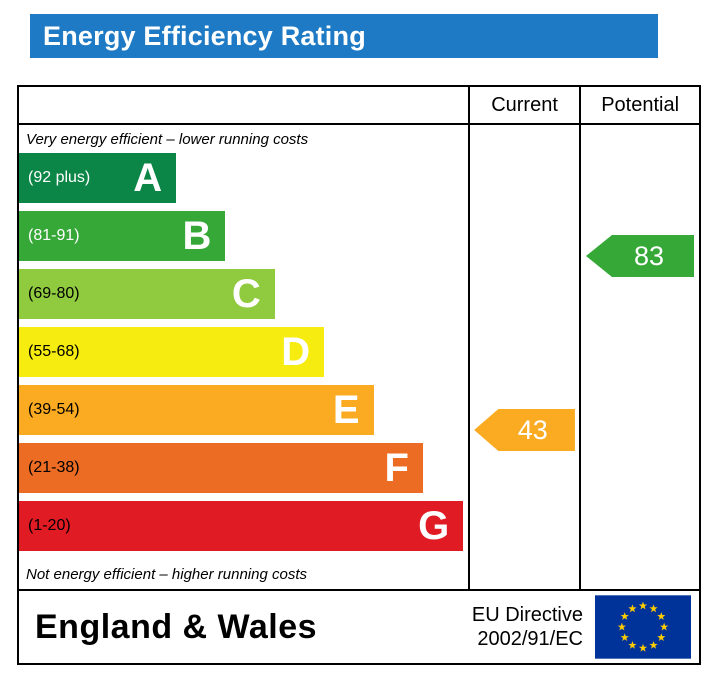 This screenshot has height=677, width=723. Describe the element at coordinates (148, 178) in the screenshot. I see `band-letter: A` at that location.